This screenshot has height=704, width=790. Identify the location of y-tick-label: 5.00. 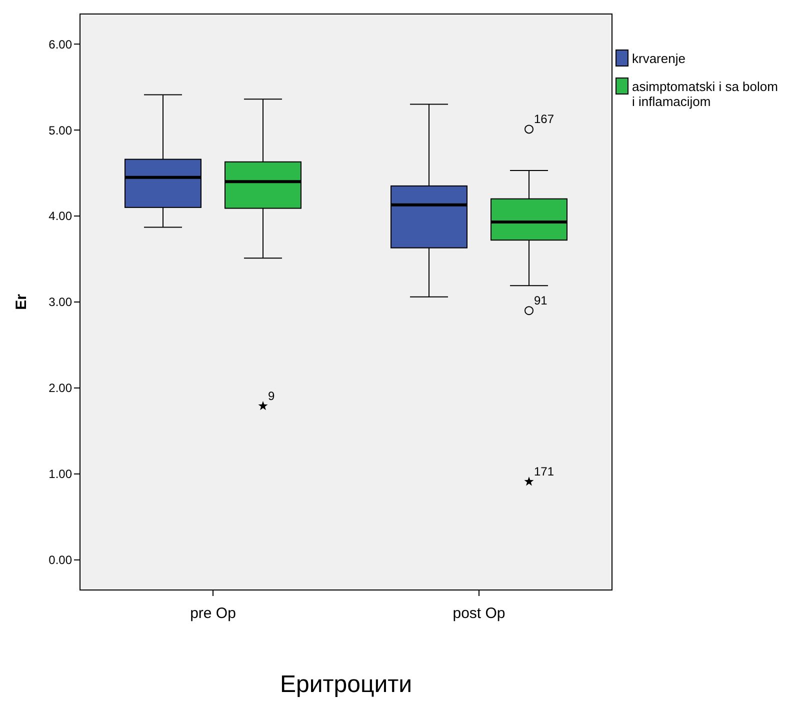
(60, 130).